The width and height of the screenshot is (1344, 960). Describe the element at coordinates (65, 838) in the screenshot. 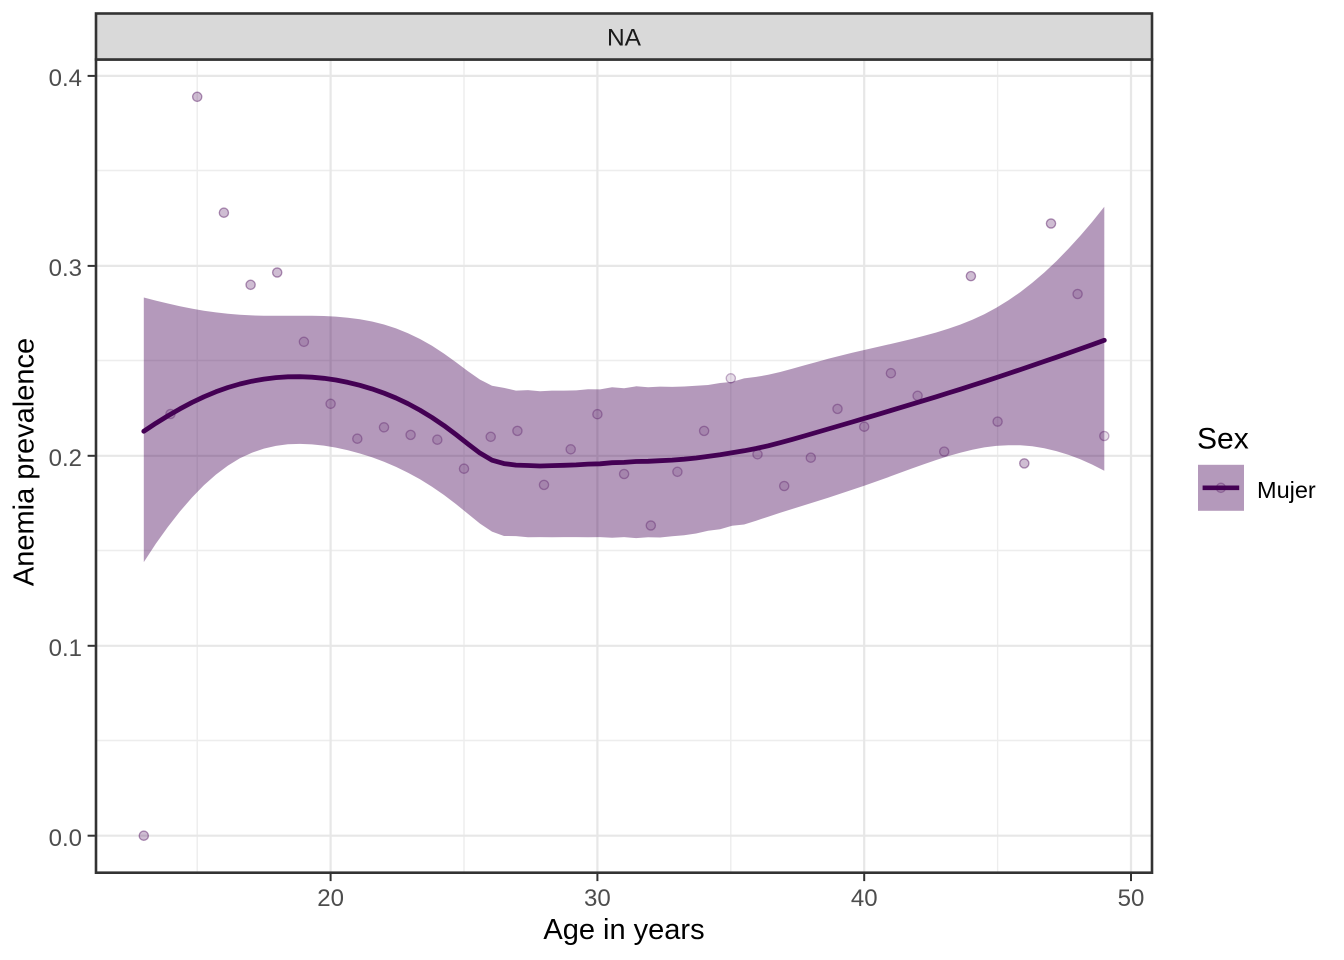

I see `svg-text: 0.0` at that location.